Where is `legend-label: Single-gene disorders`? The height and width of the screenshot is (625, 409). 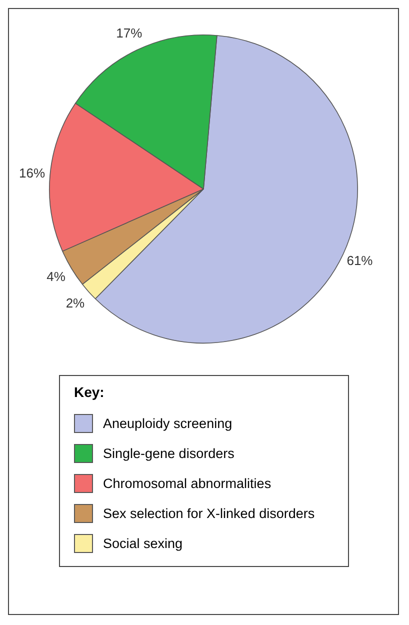 legend-label: Single-gene disorders is located at coordinates (168, 453).